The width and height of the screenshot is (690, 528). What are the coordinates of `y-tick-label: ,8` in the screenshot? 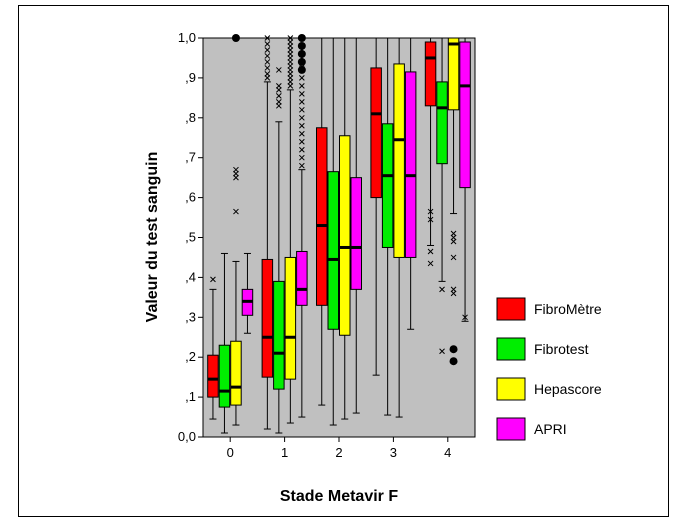 It's located at (190, 117).